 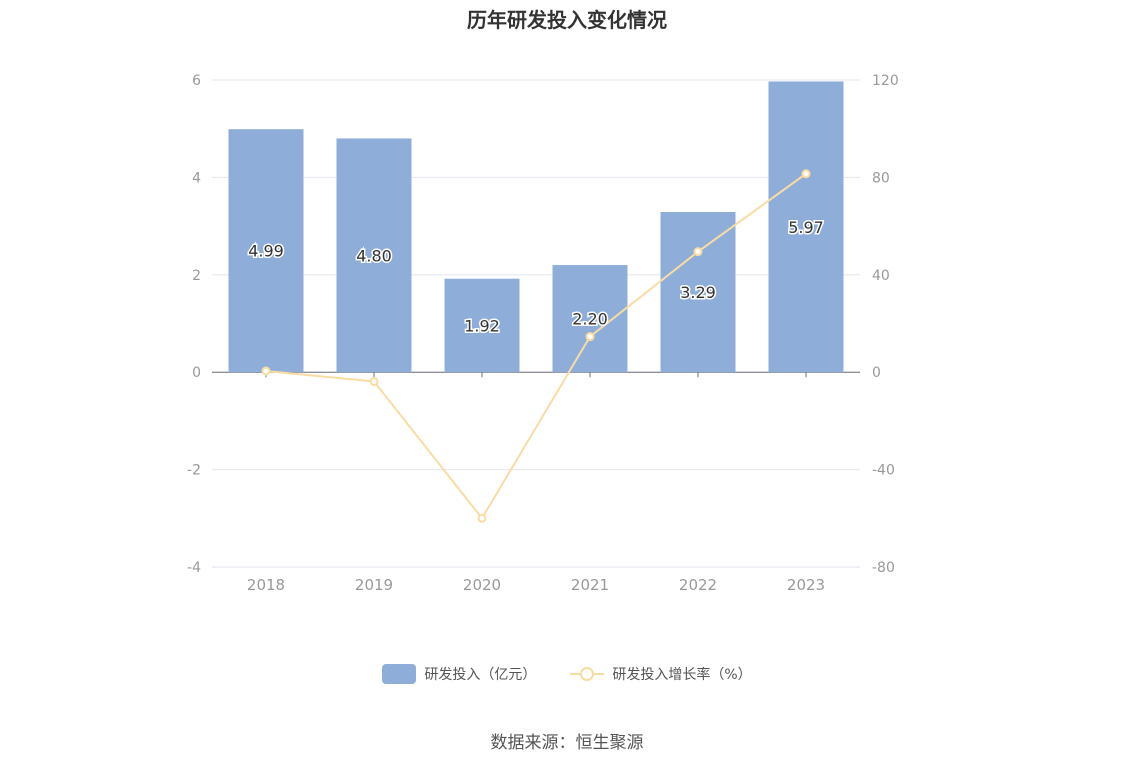 What do you see at coordinates (196, 81) in the screenshot?
I see `y-left-tick-label: 6` at bounding box center [196, 81].